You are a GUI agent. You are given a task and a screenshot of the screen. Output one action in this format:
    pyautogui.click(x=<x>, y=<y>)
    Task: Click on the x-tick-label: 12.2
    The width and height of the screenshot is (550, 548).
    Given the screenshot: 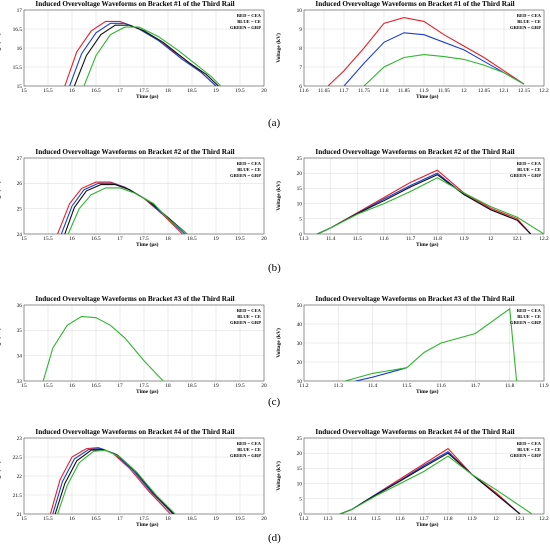 What is the action you would take?
    pyautogui.click(x=544, y=91)
    